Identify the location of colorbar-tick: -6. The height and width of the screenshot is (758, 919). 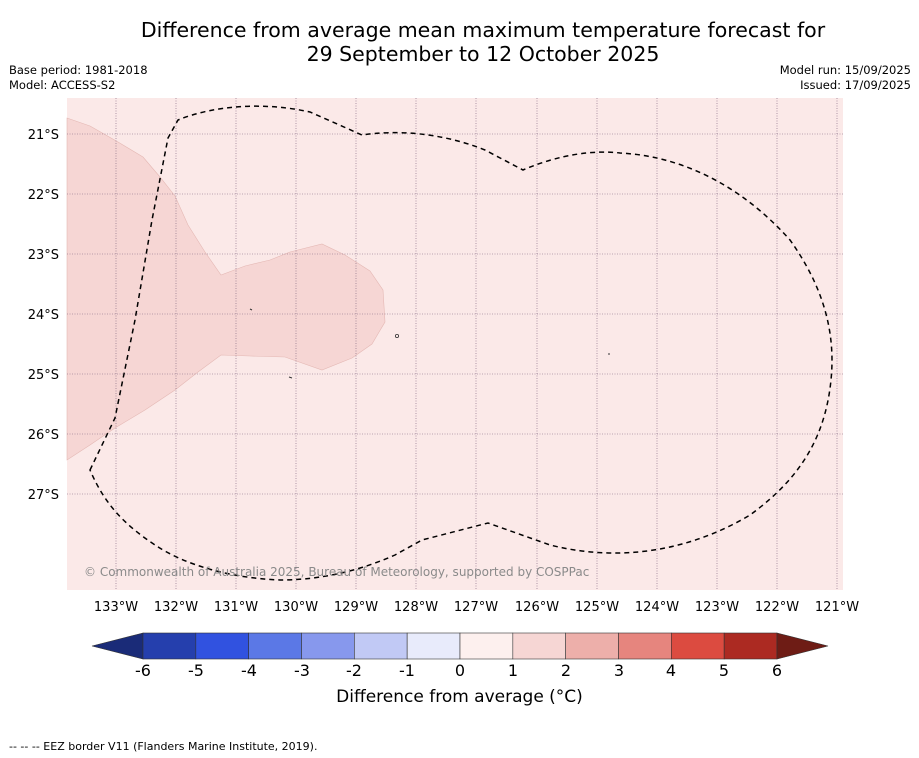
(143, 670).